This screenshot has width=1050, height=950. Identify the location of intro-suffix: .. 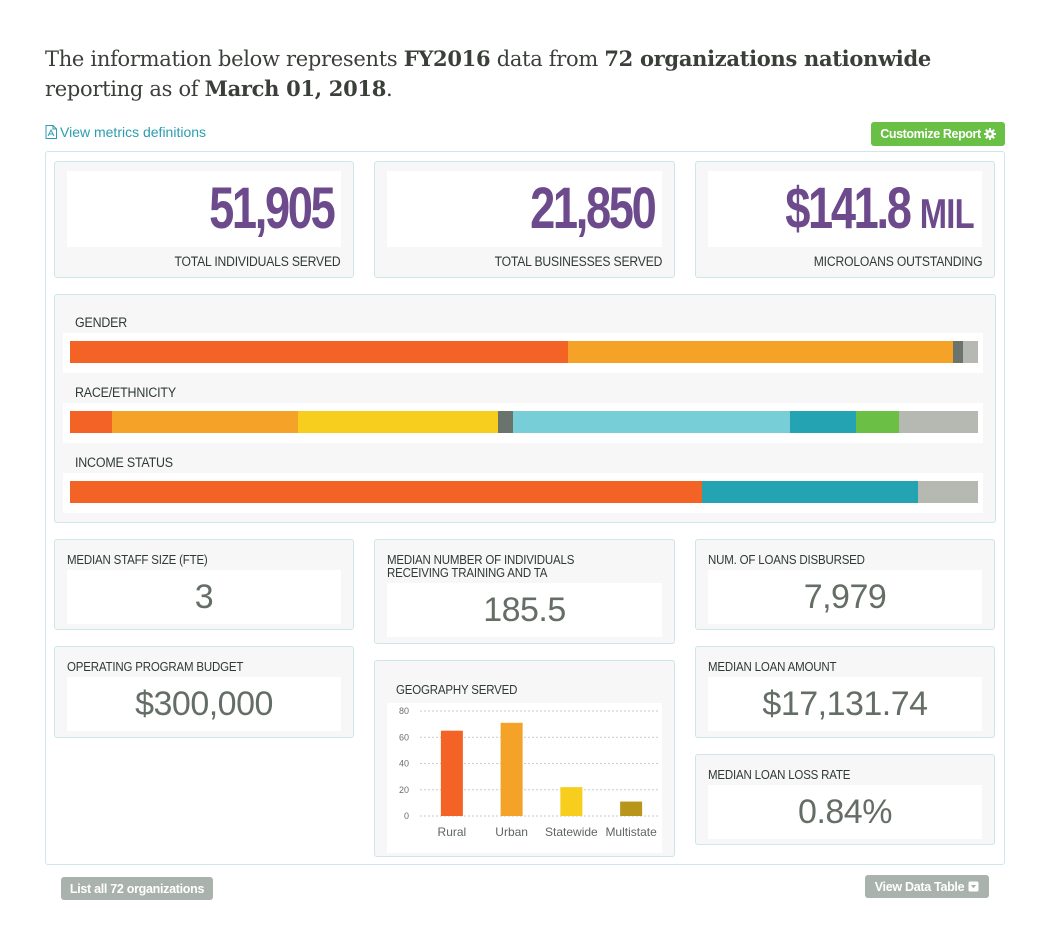
(389, 89).